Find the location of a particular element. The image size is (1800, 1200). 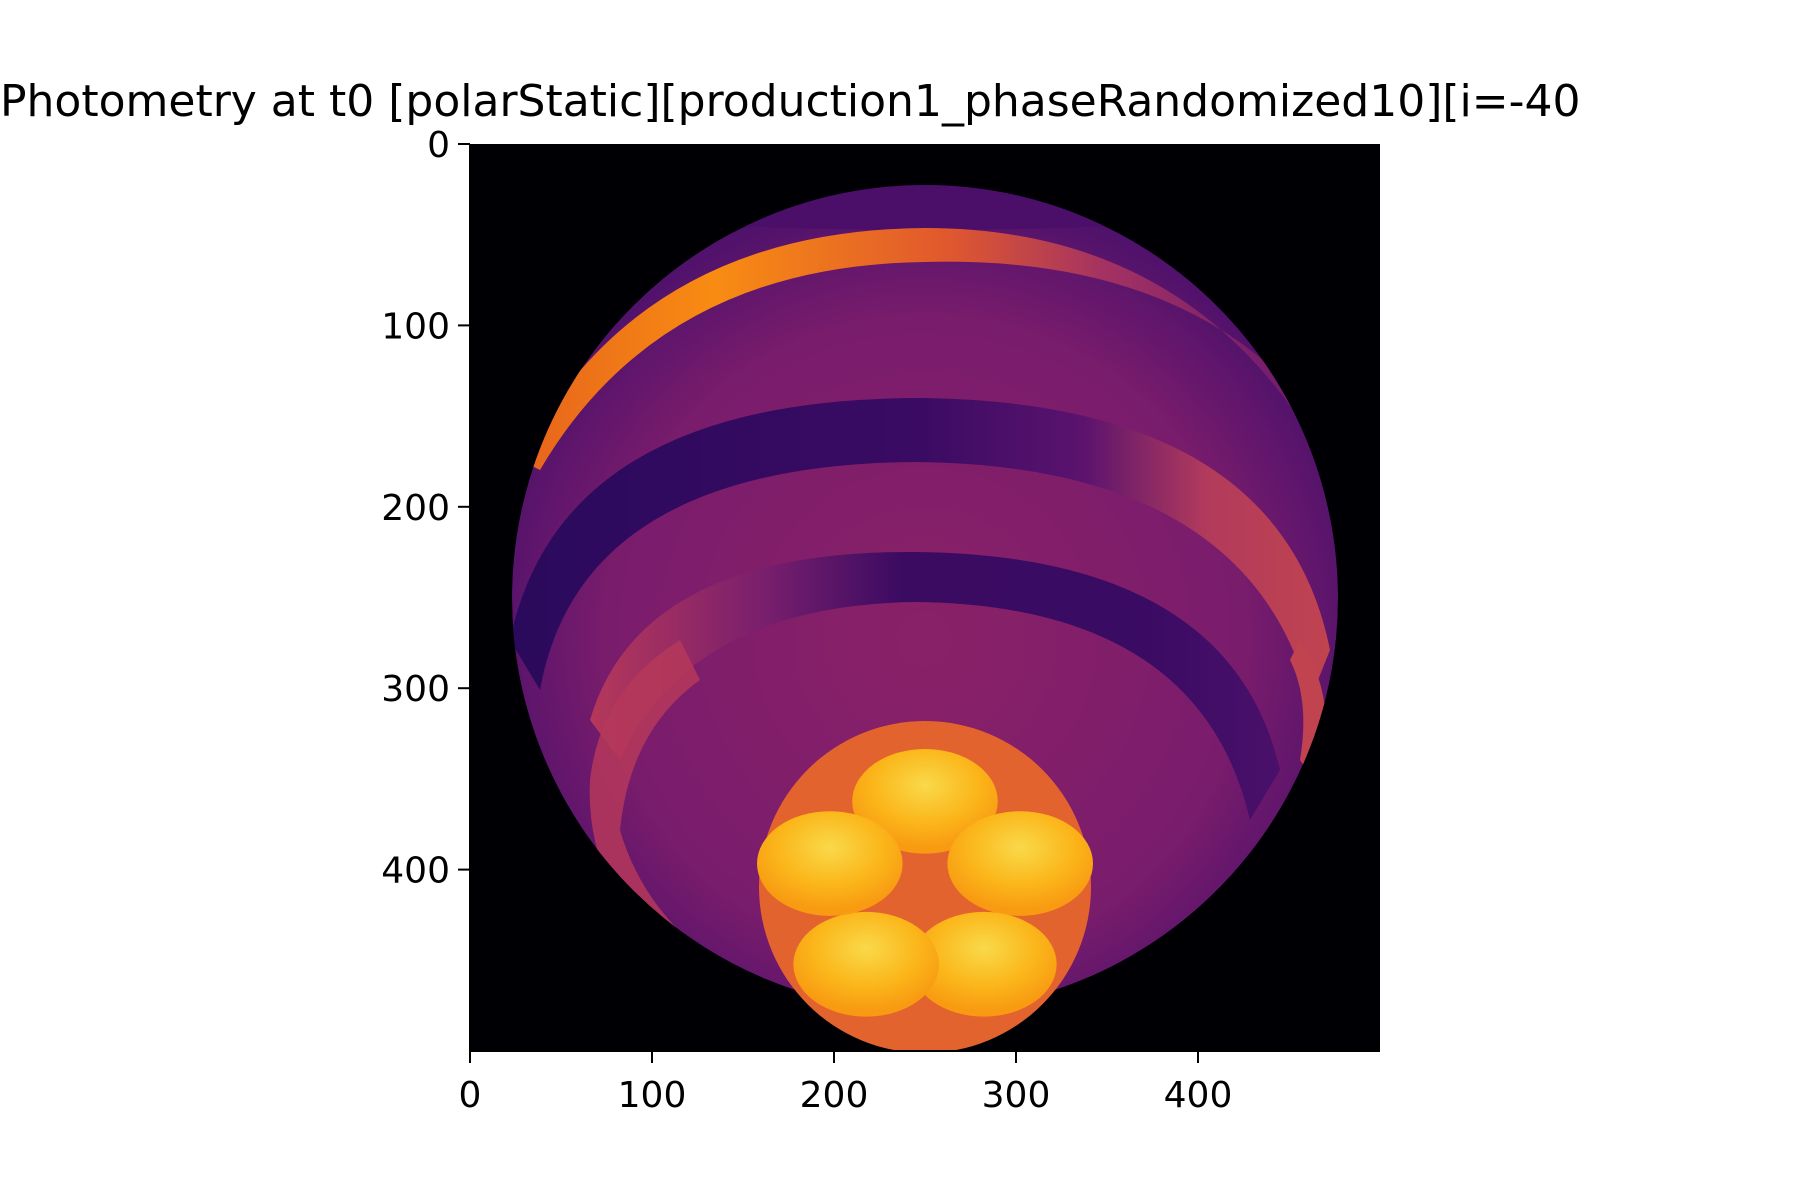

x-tick-label: 0 is located at coordinates (470, 1095).